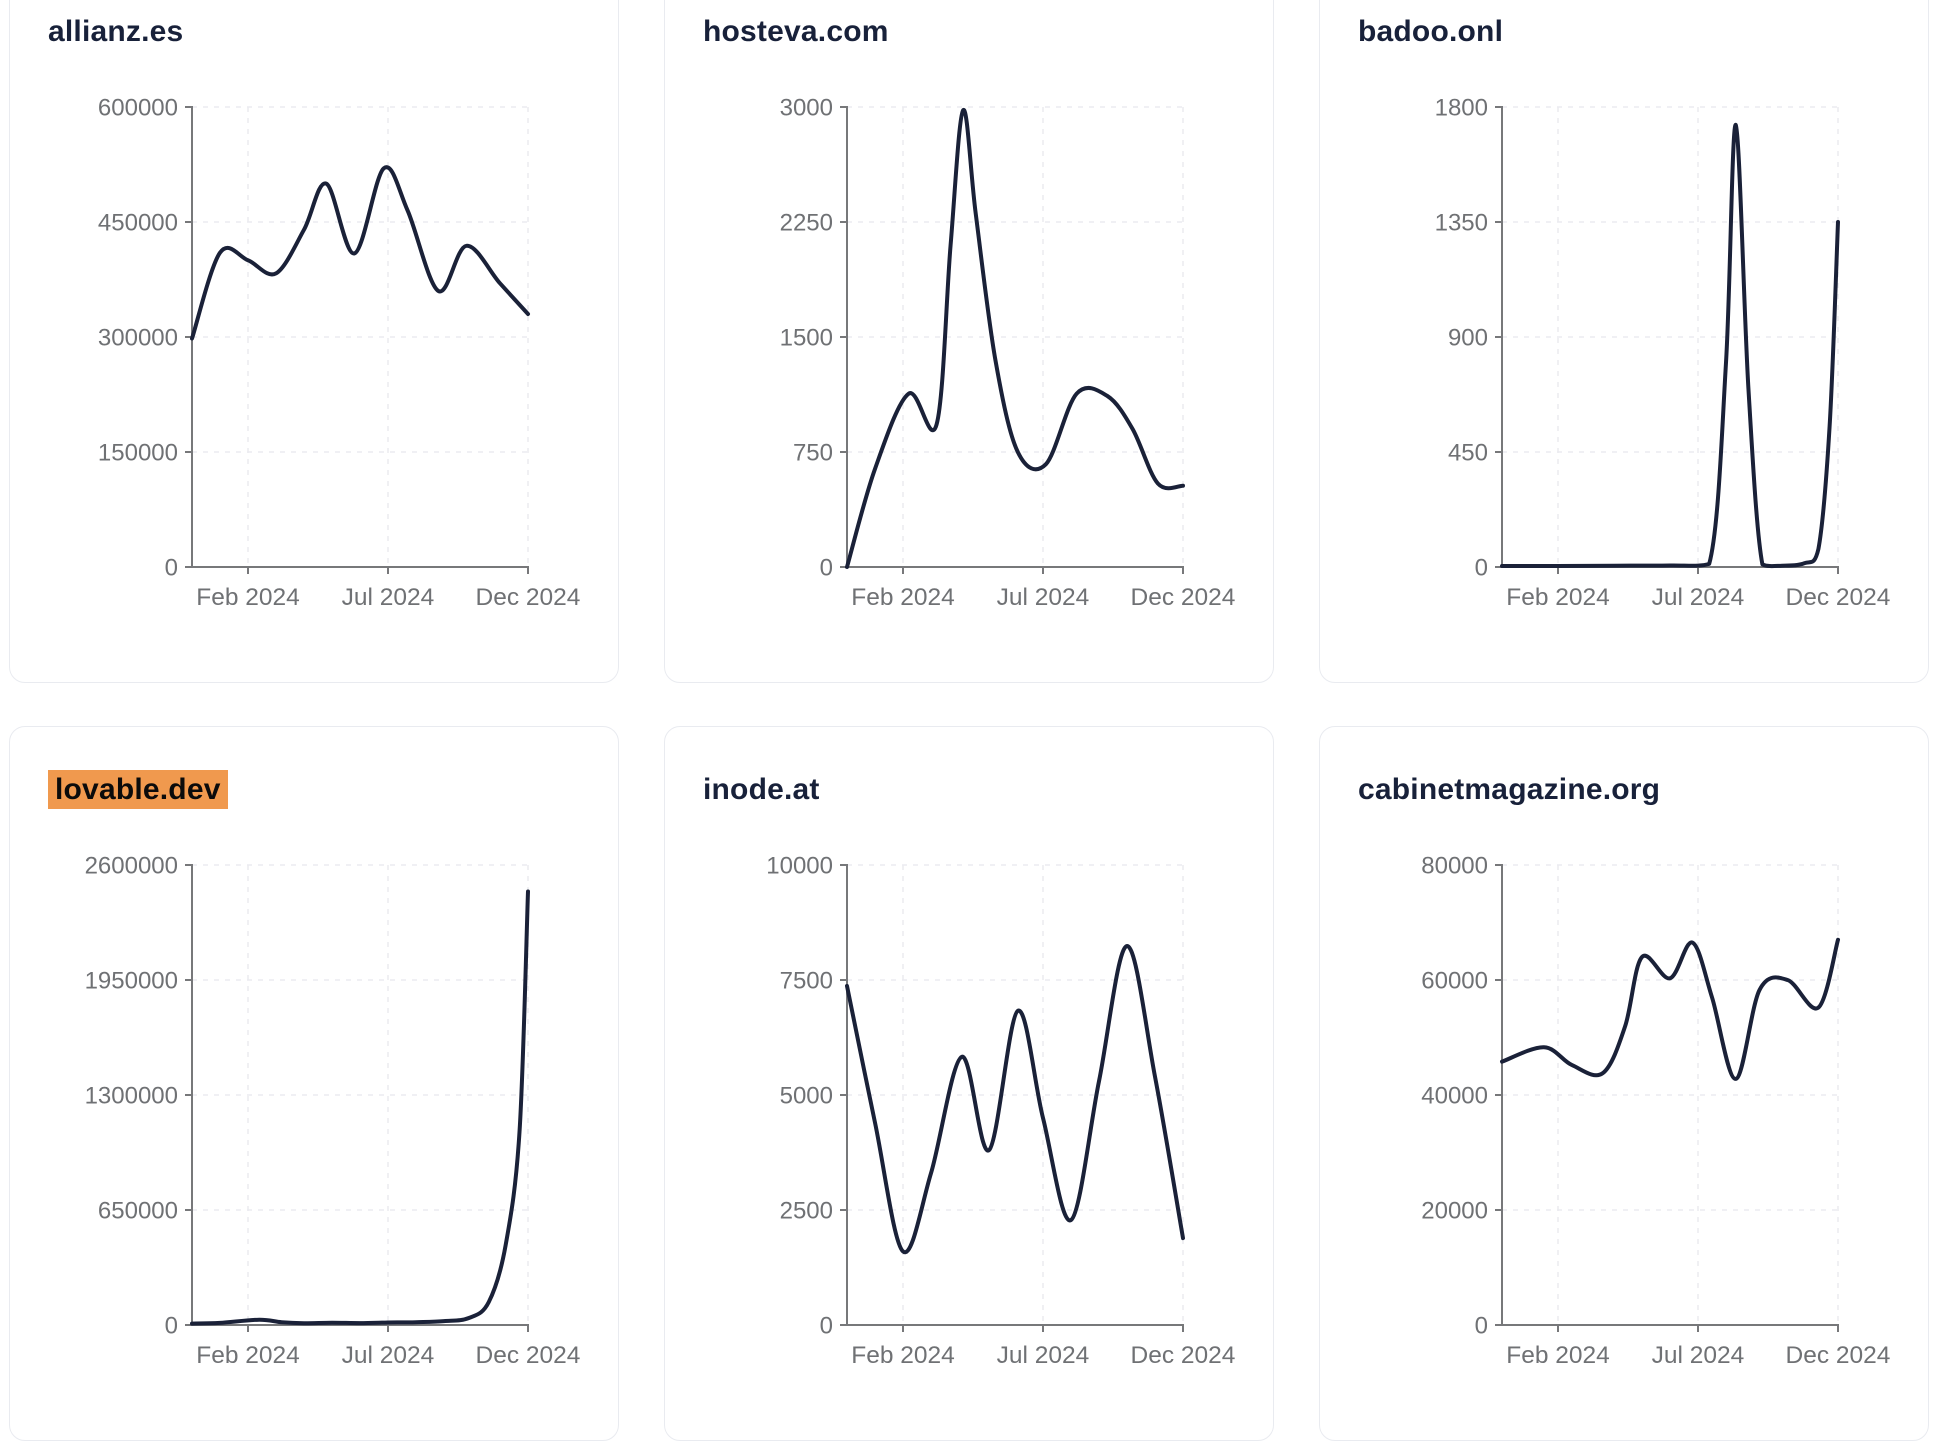 The height and width of the screenshot is (1452, 1940). What do you see at coordinates (1454, 1211) in the screenshot?
I see `y-tick-label: 20000` at bounding box center [1454, 1211].